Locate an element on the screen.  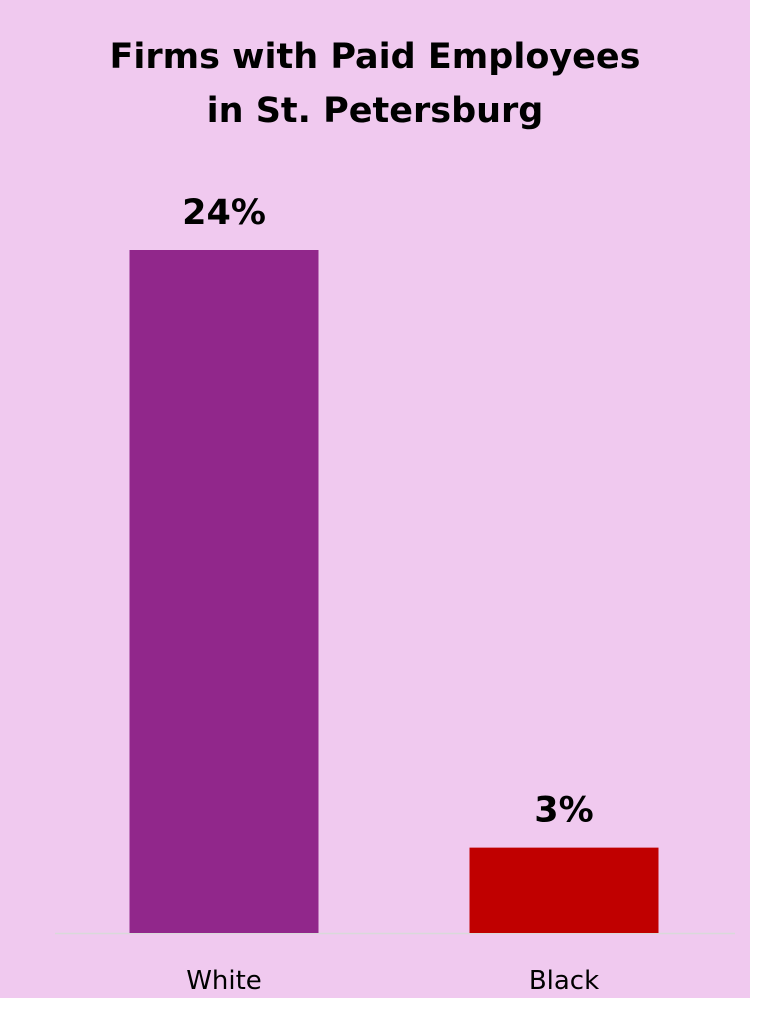
category-label-white: White is located at coordinates (224, 981).